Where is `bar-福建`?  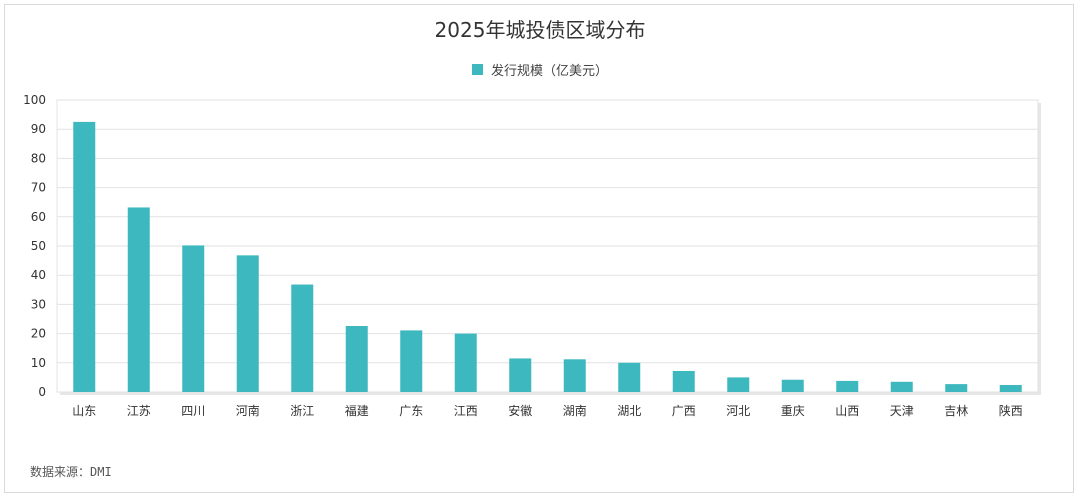 bar-福建 is located at coordinates (356, 359).